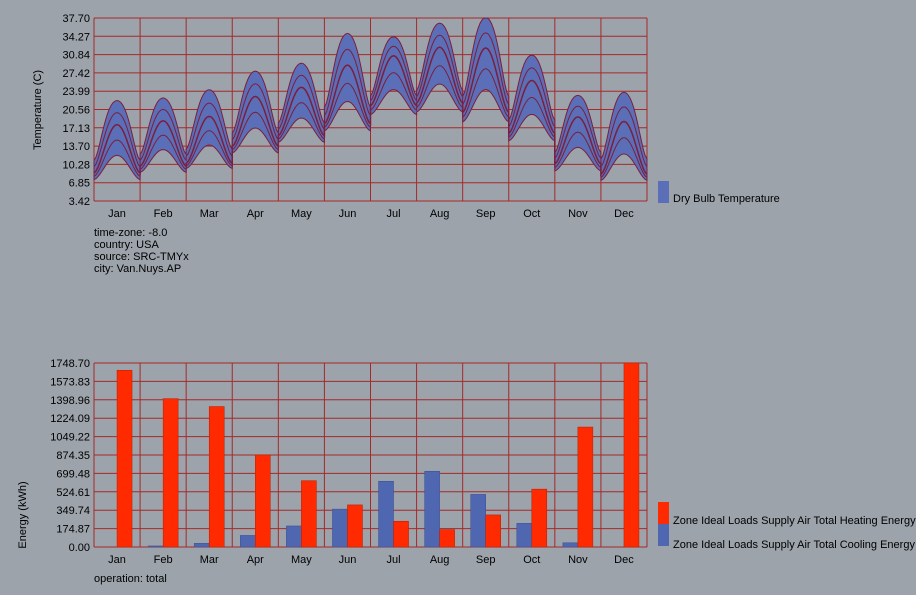 The height and width of the screenshot is (595, 916). I want to click on y-tick-label: 30.84, so click(76, 56).